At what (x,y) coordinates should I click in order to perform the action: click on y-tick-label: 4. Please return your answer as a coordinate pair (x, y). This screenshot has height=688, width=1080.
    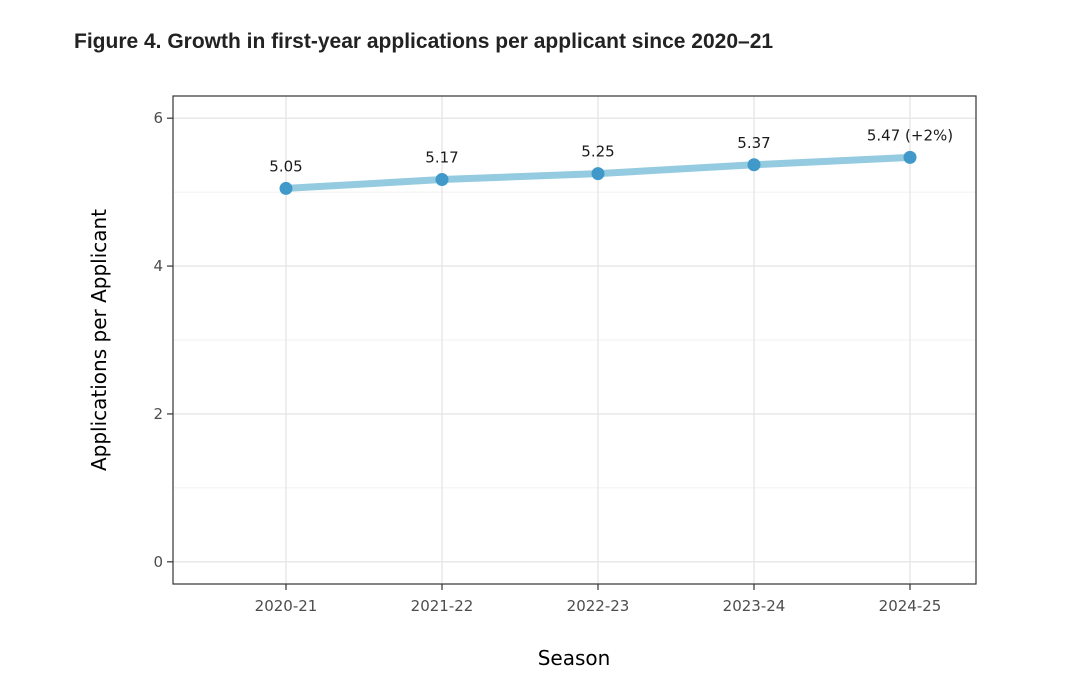
    Looking at the image, I should click on (158, 266).